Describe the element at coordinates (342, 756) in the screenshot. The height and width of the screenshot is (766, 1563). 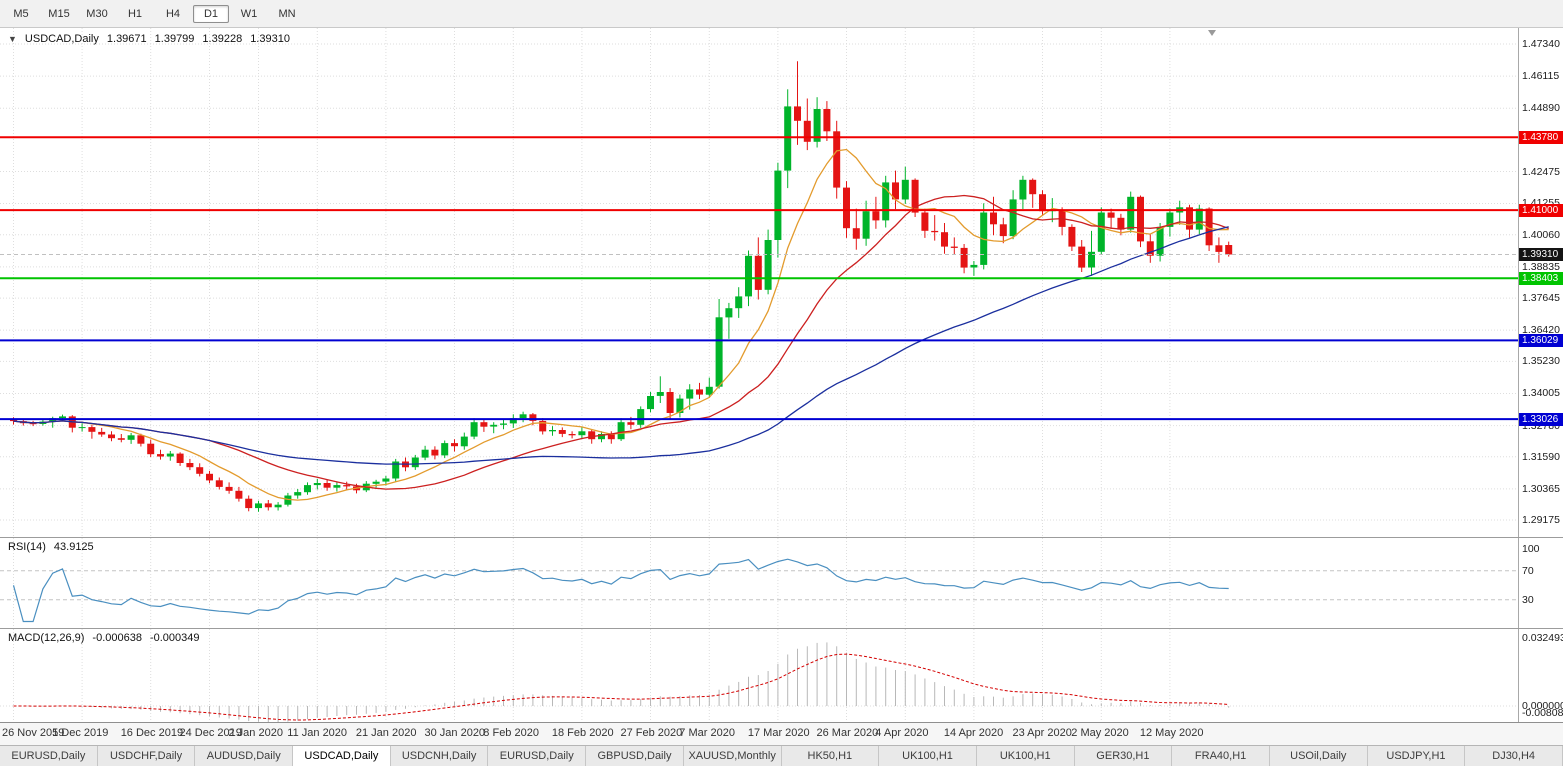
I see `chart-tab-usdcad-daily: USDCAD,Daily` at that location.